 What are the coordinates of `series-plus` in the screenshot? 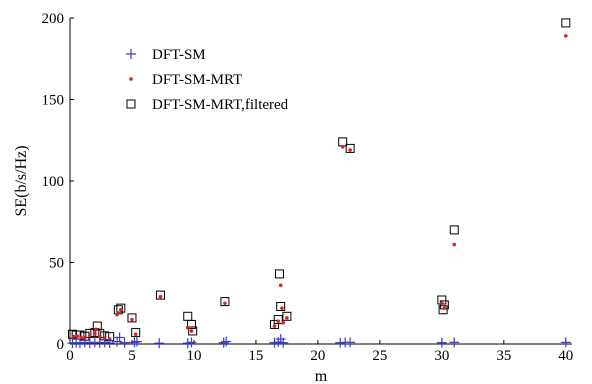 It's located at (319, 340).